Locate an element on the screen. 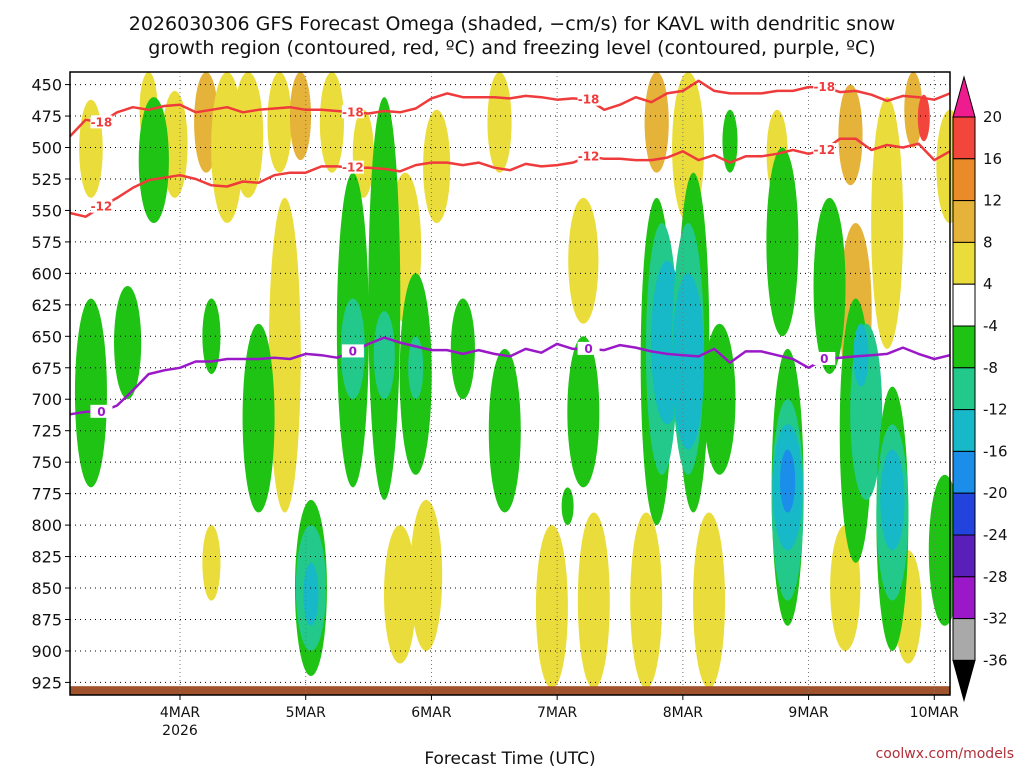 The image size is (1024, 772). colorbar-label-13: -36 is located at coordinates (995, 660).